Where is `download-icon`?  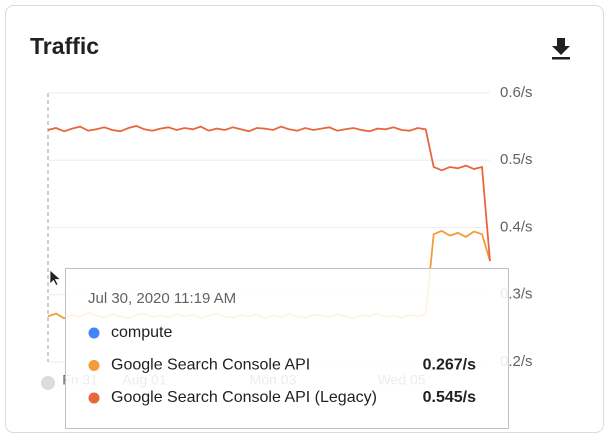 download-icon is located at coordinates (561, 46).